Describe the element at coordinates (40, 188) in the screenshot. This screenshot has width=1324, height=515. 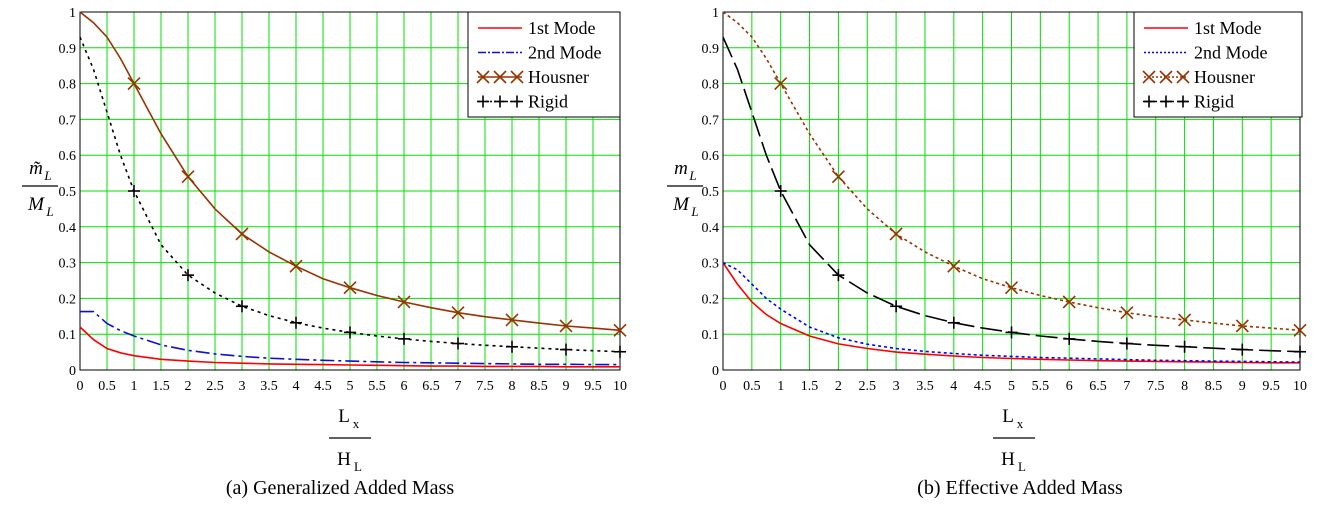
I see `y-axis-label: m̃ LM L` at that location.